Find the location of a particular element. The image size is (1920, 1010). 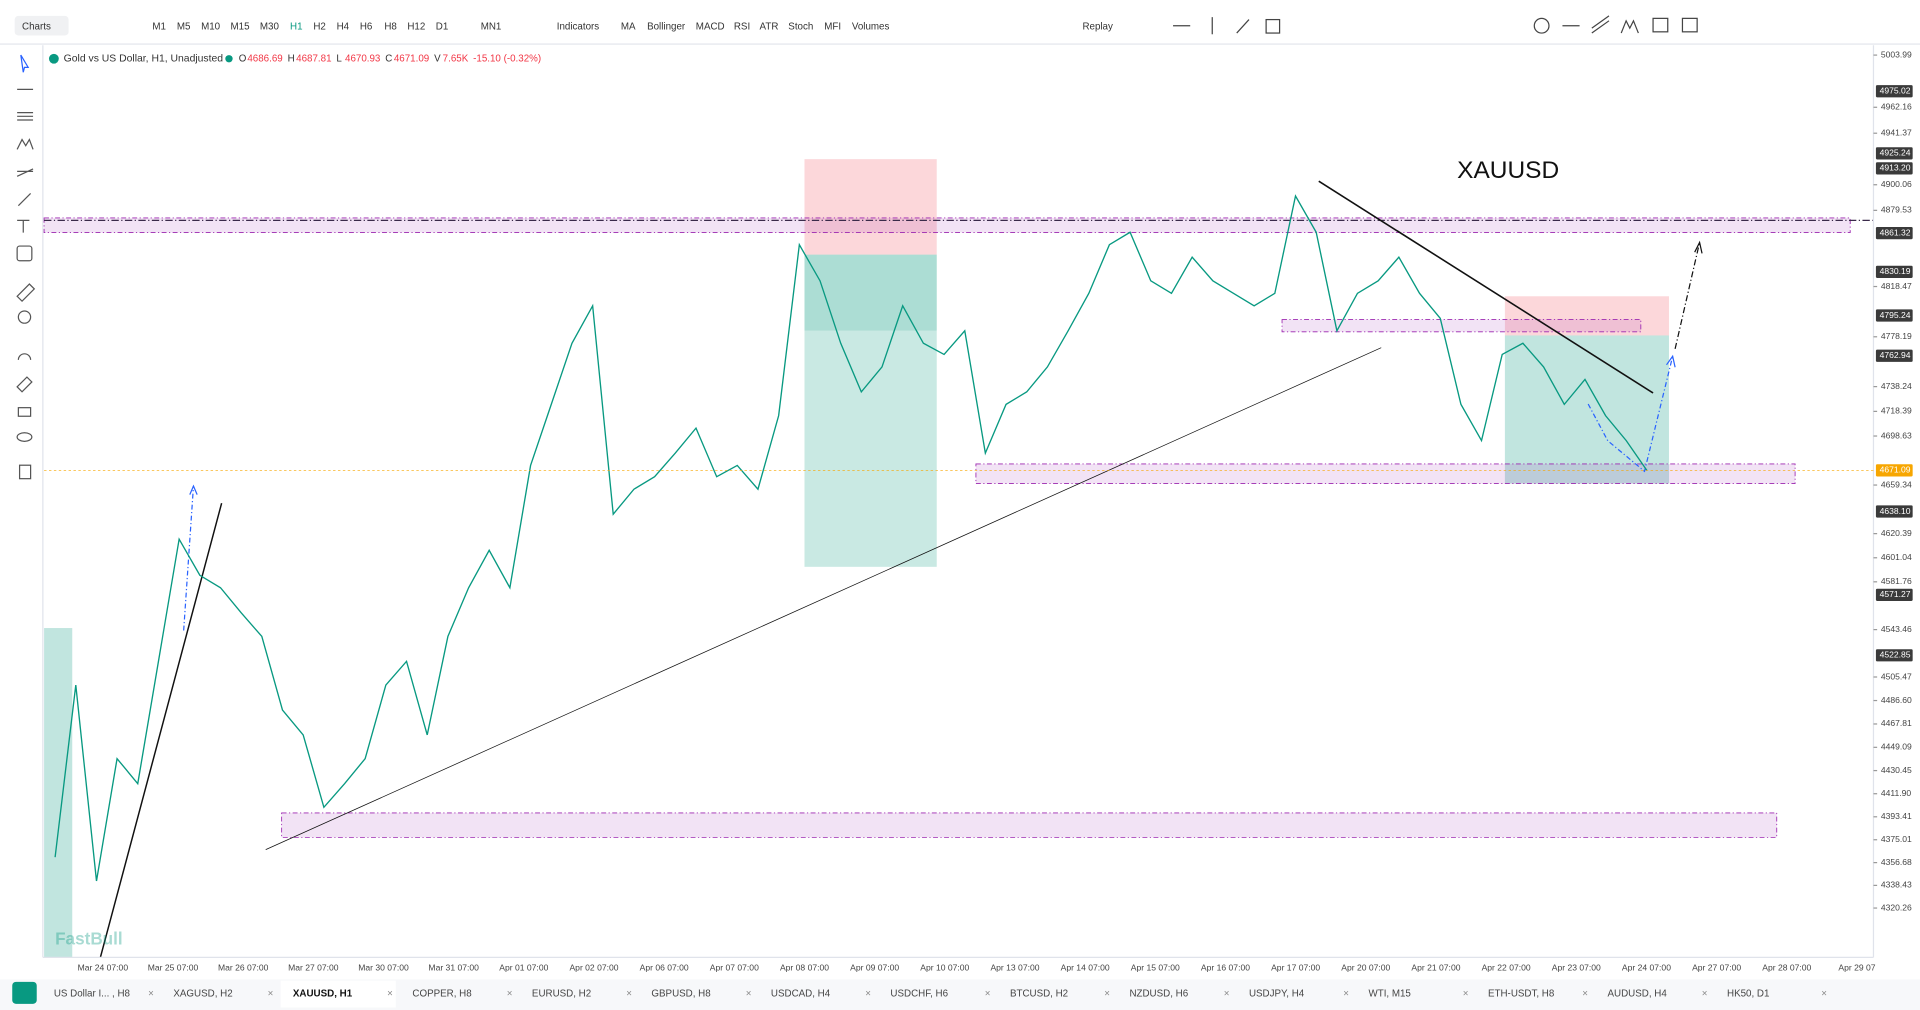

pattern-tool is located at coordinates (25, 144).